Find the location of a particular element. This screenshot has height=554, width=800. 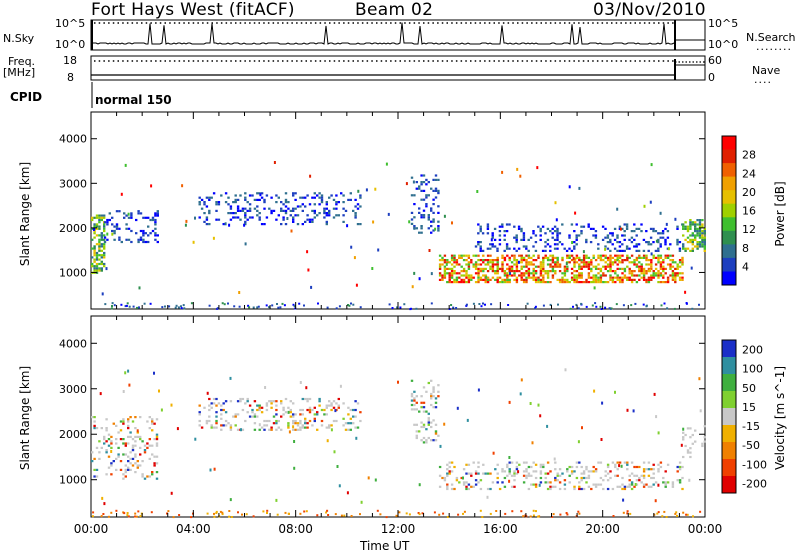

velocity-panel-colorbar-segment is located at coordinates (729, 366).